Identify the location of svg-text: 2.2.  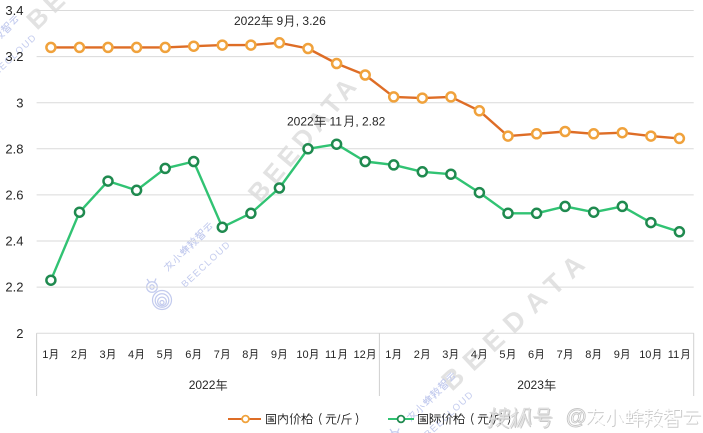
(14, 287).